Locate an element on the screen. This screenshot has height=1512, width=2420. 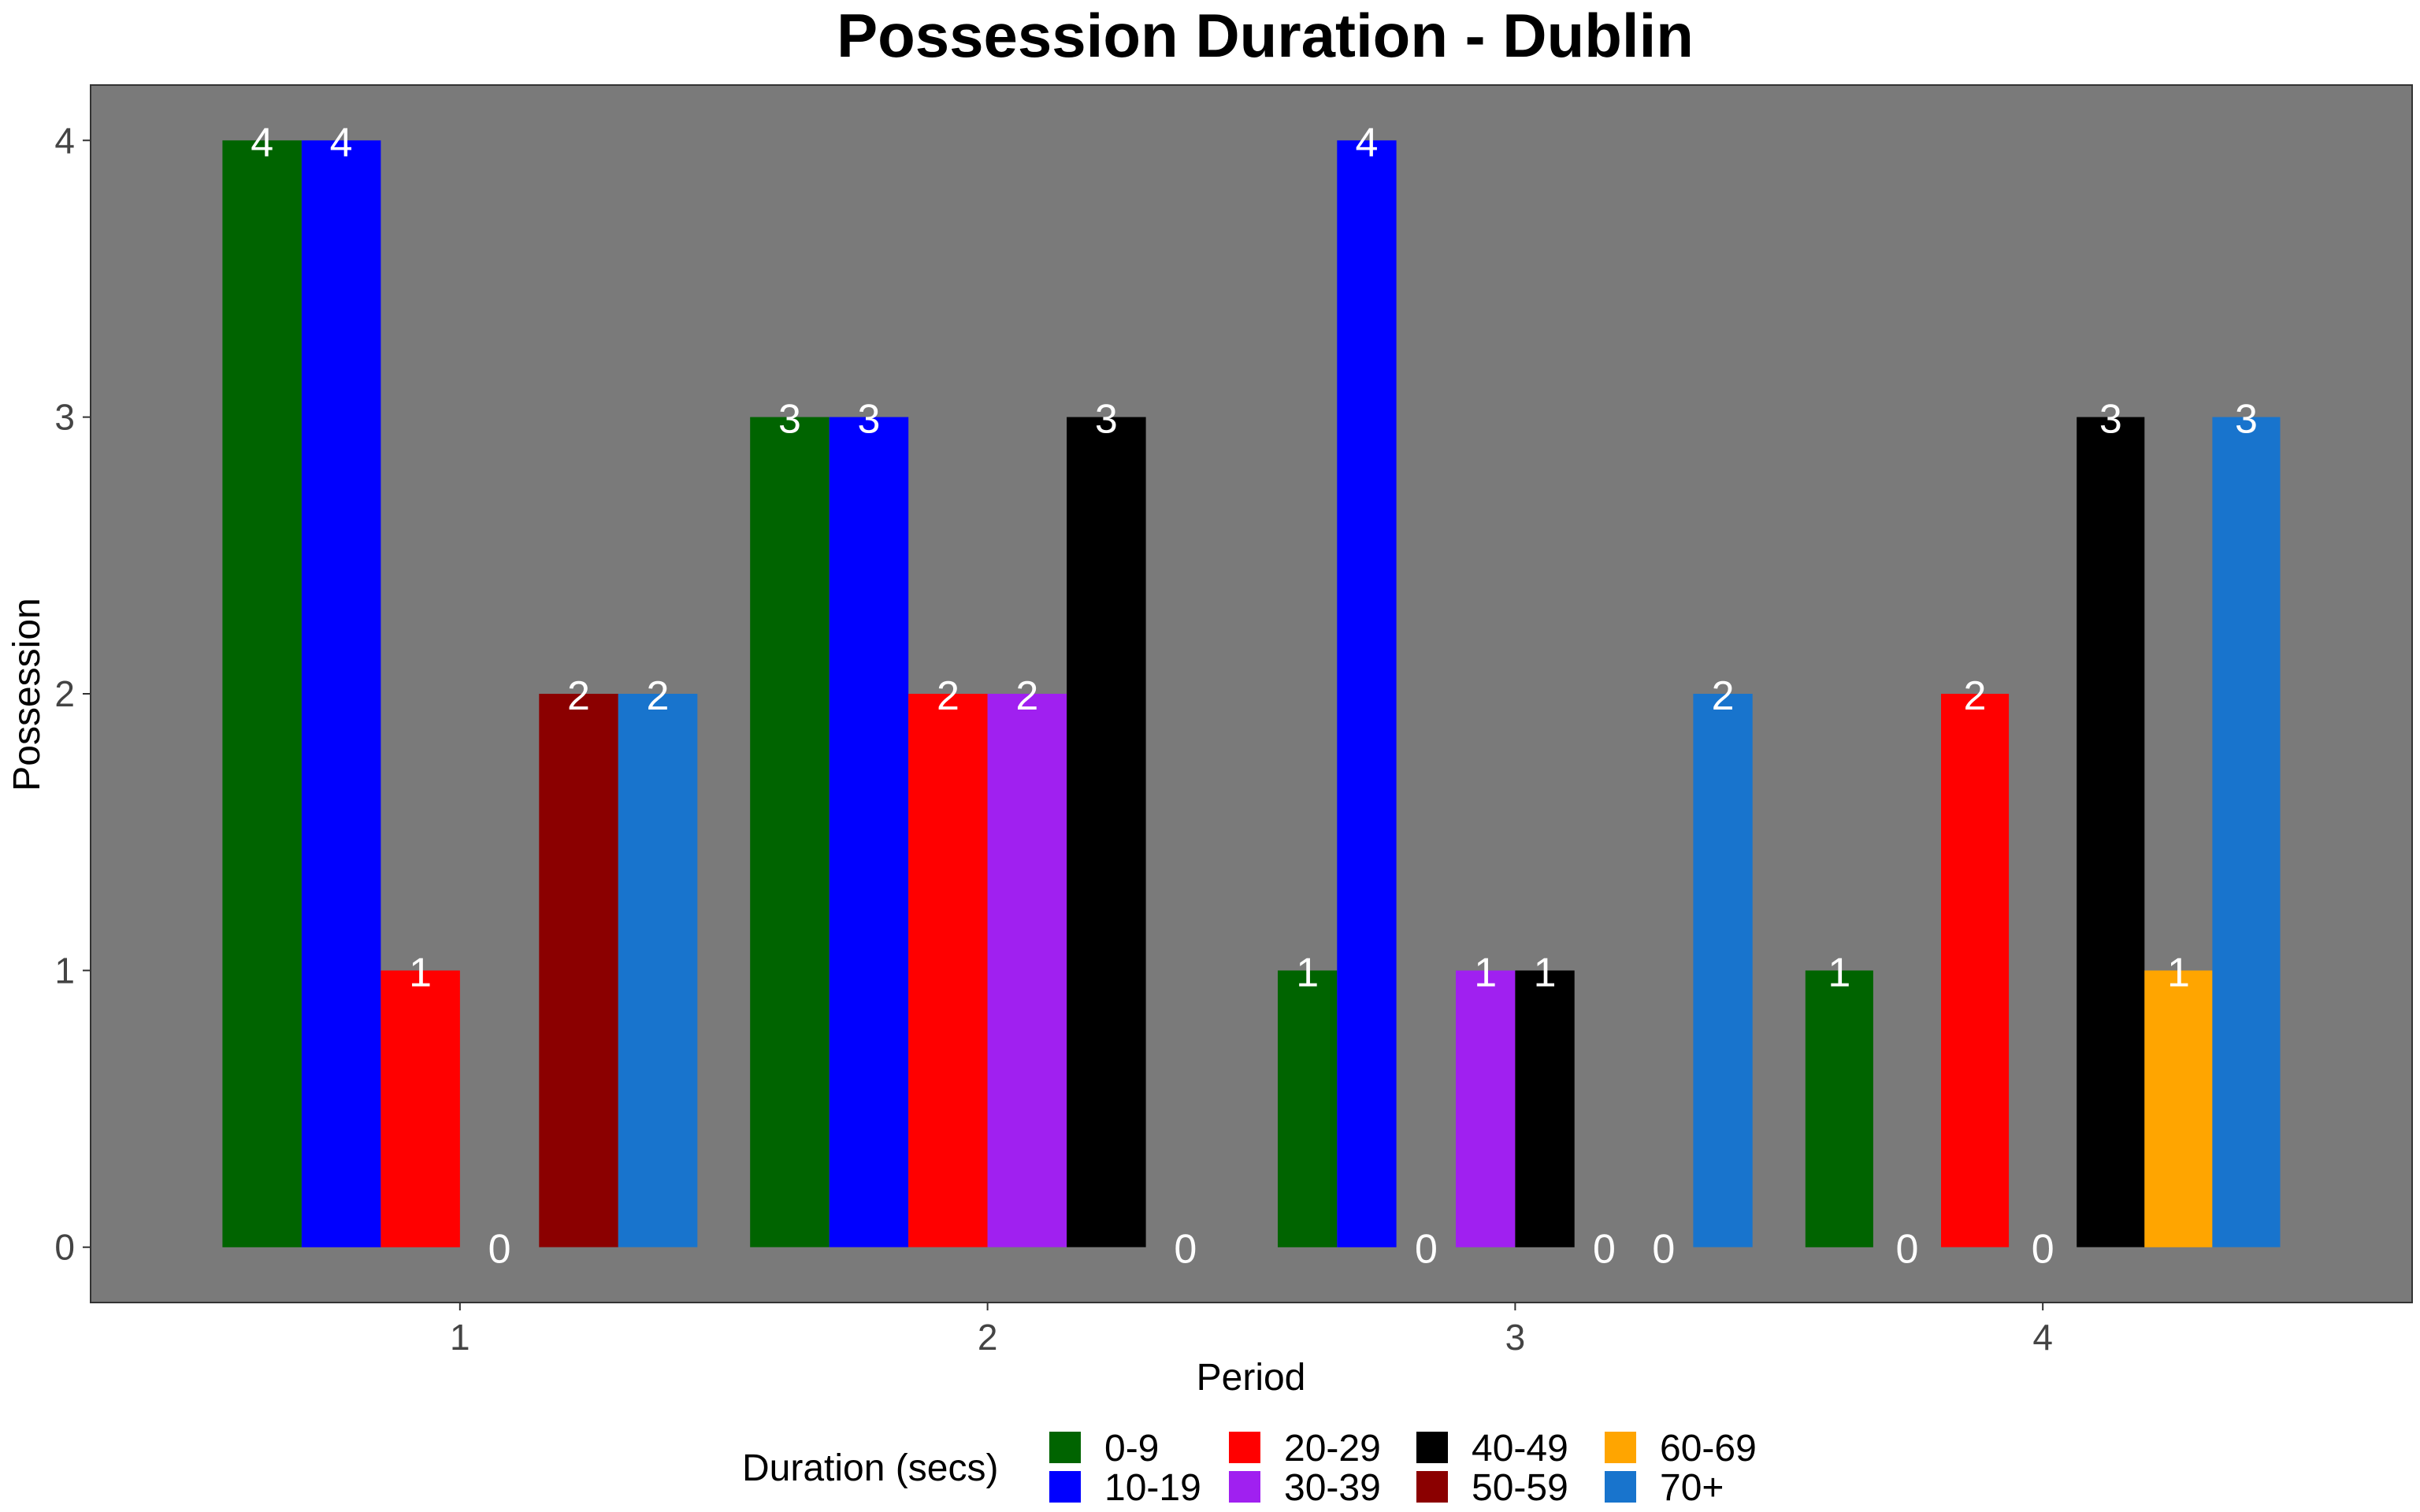
y-axis-title: Possession is located at coordinates (27, 694).